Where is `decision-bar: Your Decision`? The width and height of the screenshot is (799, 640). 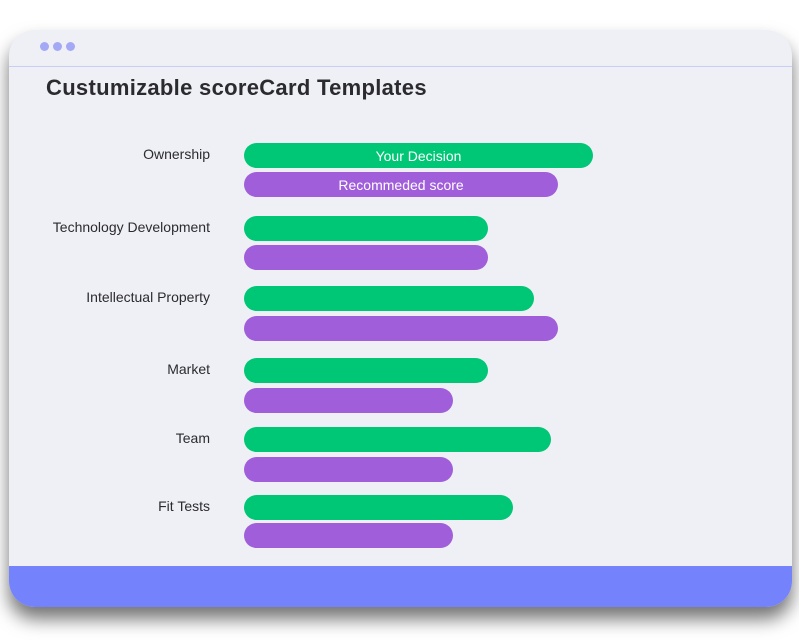
decision-bar: Your Decision is located at coordinates (418, 155).